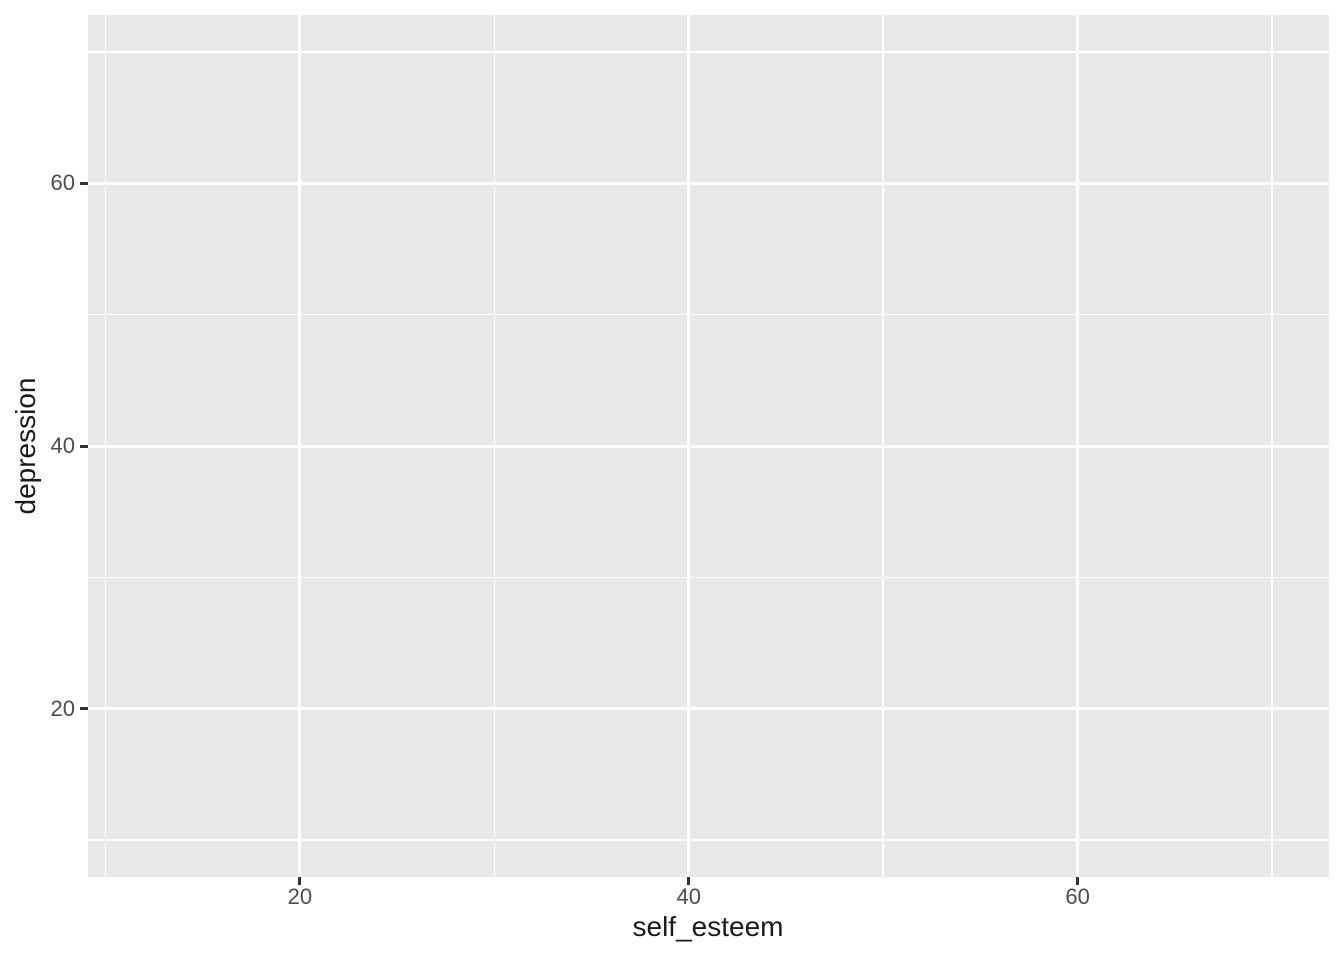 This screenshot has height=960, width=1344. I want to click on y-tick-label: 60, so click(62, 183).